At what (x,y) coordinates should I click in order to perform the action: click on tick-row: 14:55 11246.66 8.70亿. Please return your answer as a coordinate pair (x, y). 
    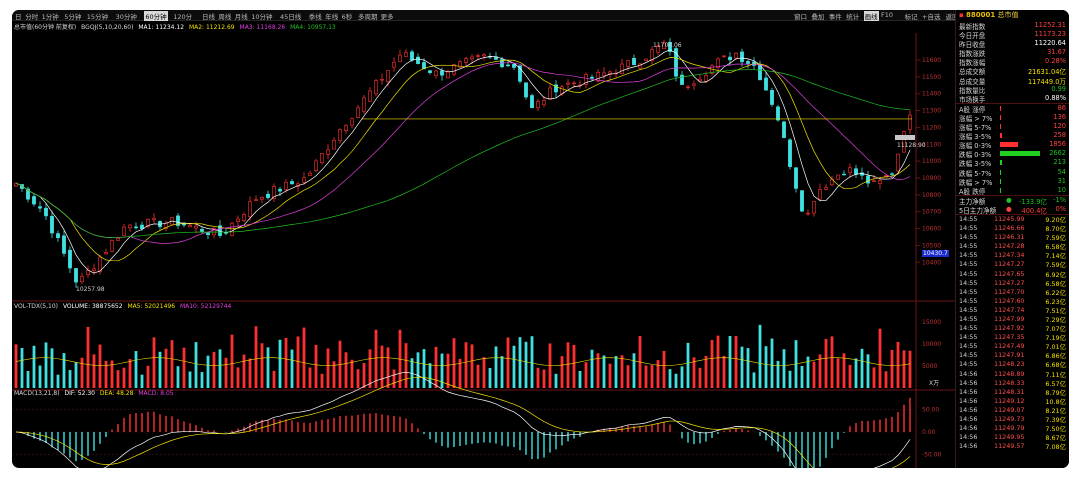
    Looking at the image, I should click on (1012, 228).